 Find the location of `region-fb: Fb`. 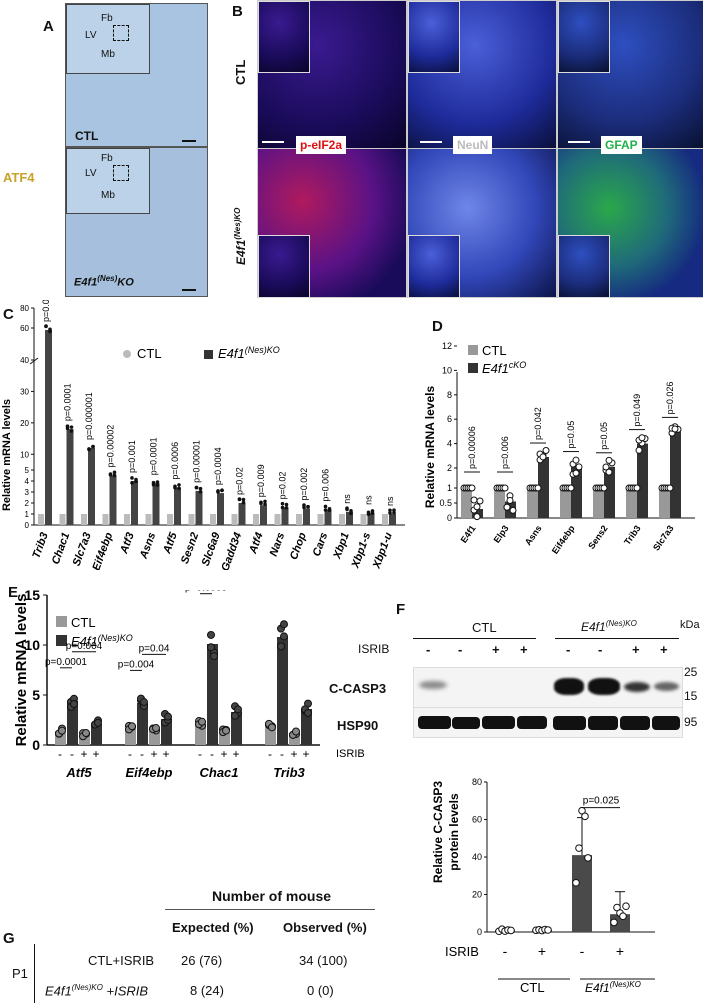

region-fb: Fb is located at coordinates (107, 158).